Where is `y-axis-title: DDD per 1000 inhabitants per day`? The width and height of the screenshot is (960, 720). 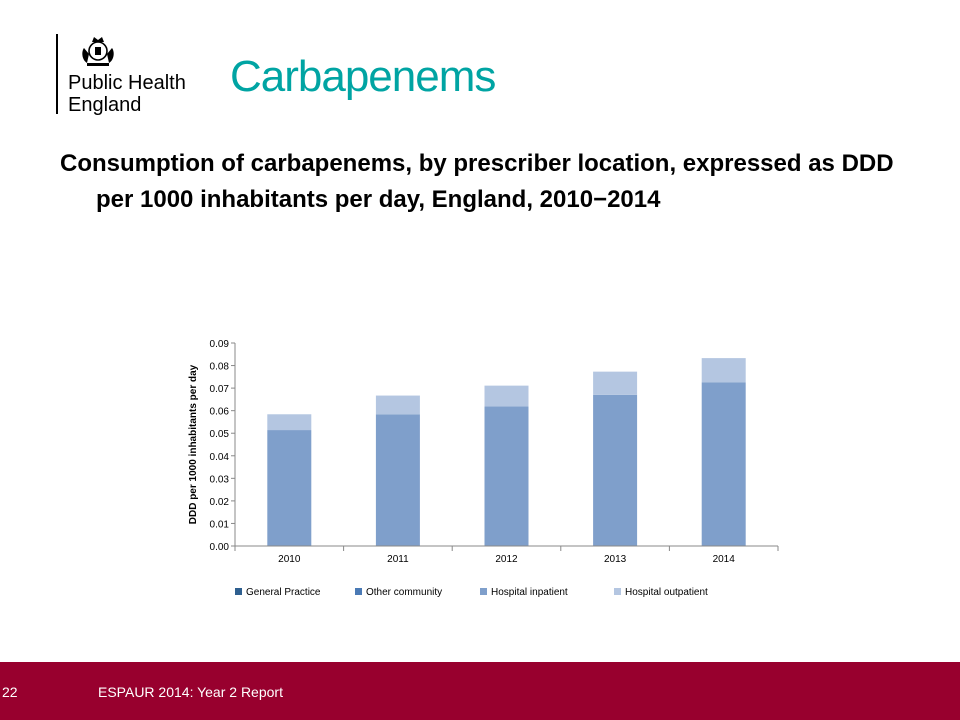 y-axis-title: DDD per 1000 inhabitants per day is located at coordinates (193, 444).